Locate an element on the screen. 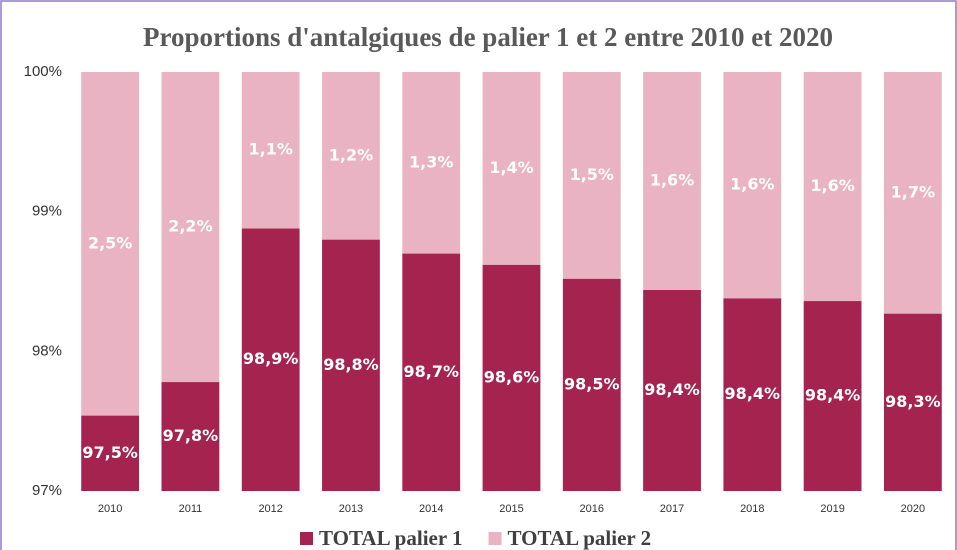 This screenshot has height=550, width=957. x-tick-label: 2014 is located at coordinates (431, 509).